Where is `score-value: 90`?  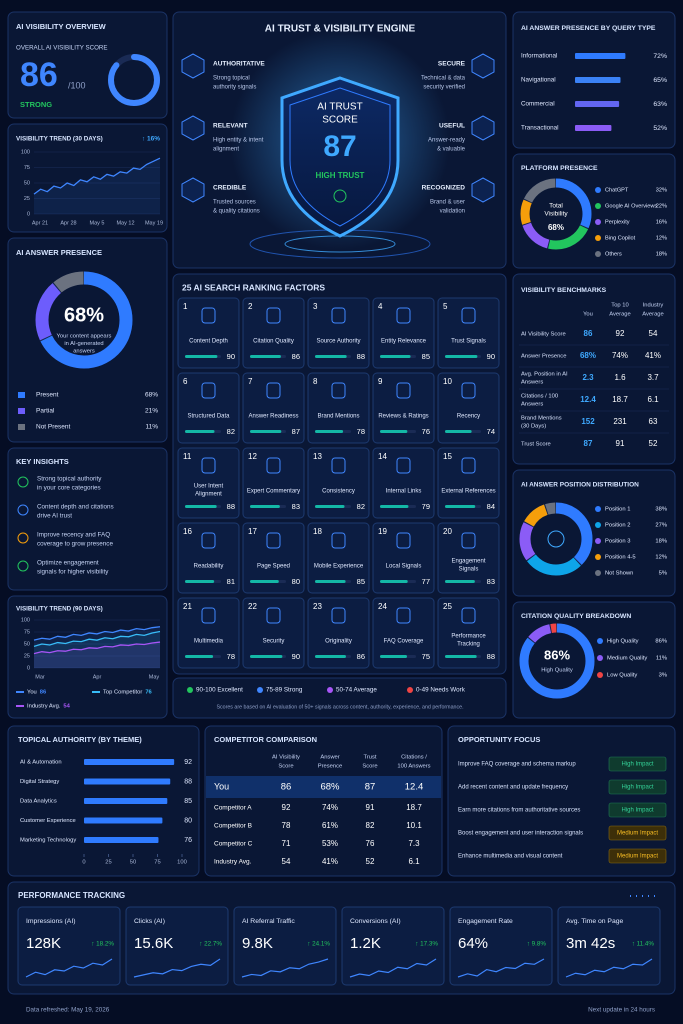
score-value: 90 is located at coordinates (491, 356).